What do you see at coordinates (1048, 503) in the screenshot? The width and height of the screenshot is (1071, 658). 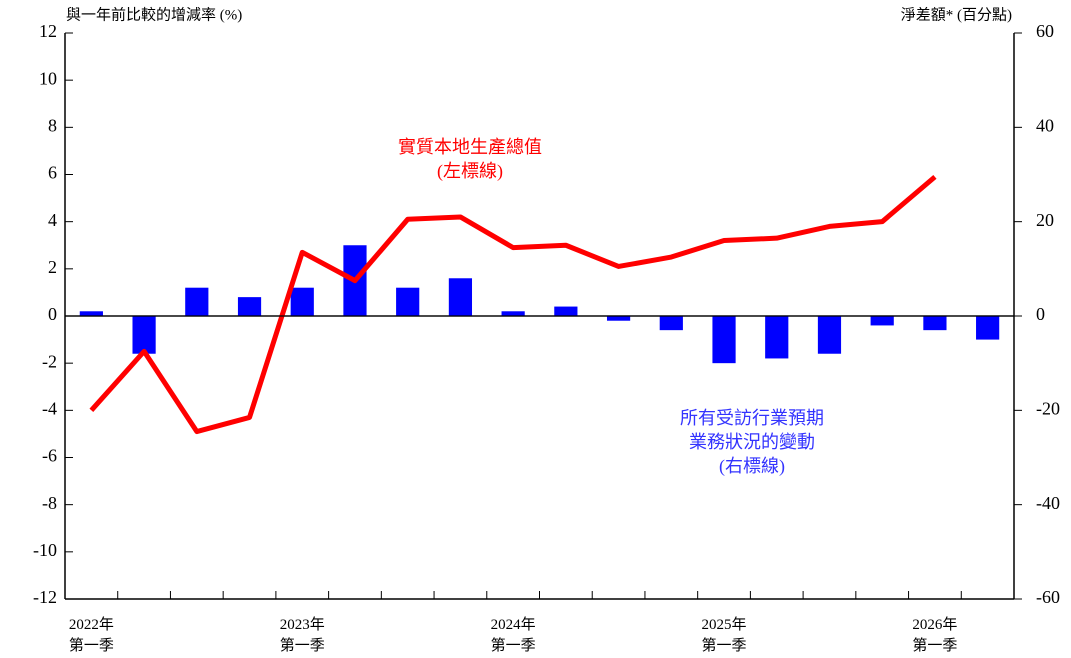 I see `y2-tick-label: -40` at bounding box center [1048, 503].